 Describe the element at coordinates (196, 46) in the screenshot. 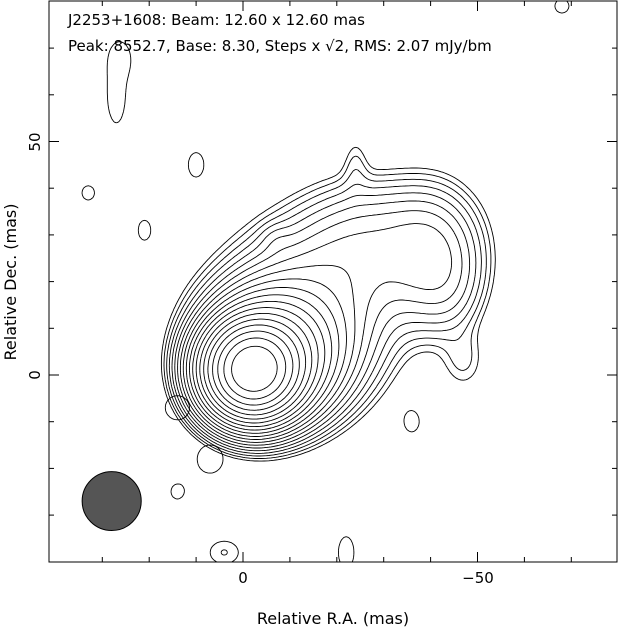

I see `header-line-2-pre: Peak: 8552.7, Base: 8.30, Steps x` at that location.